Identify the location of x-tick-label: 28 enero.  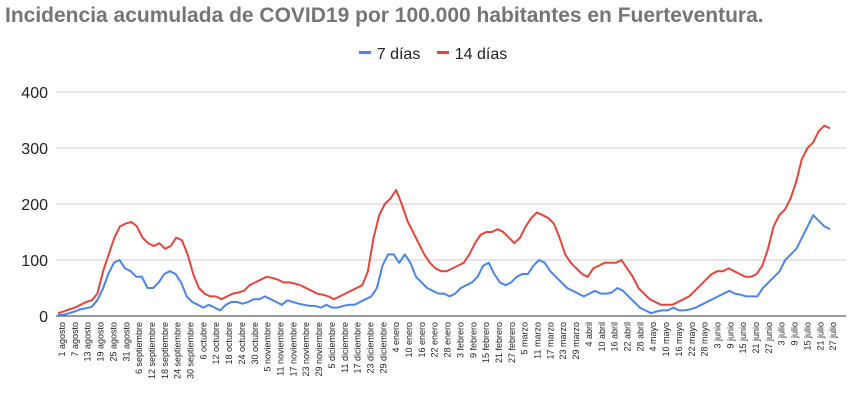
(448, 340).